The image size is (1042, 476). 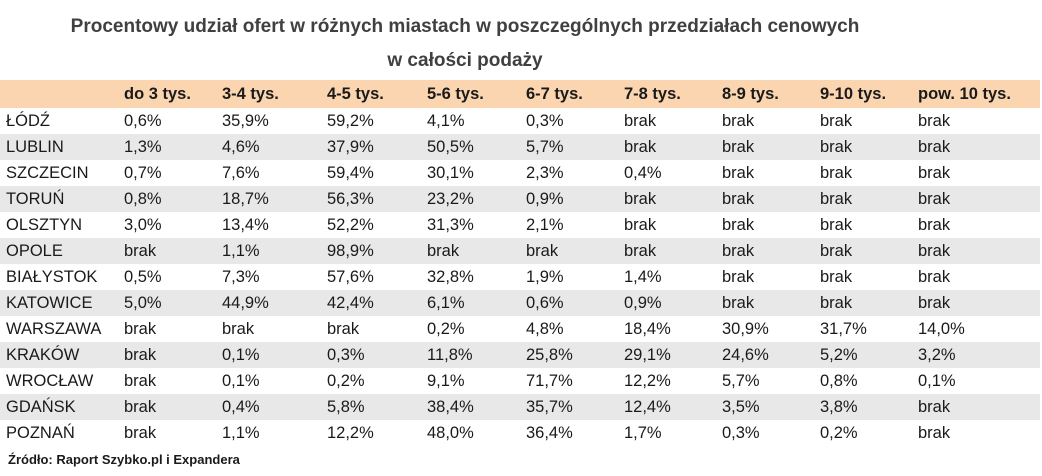 What do you see at coordinates (643, 276) in the screenshot?
I see `value-cell: 1,4%` at bounding box center [643, 276].